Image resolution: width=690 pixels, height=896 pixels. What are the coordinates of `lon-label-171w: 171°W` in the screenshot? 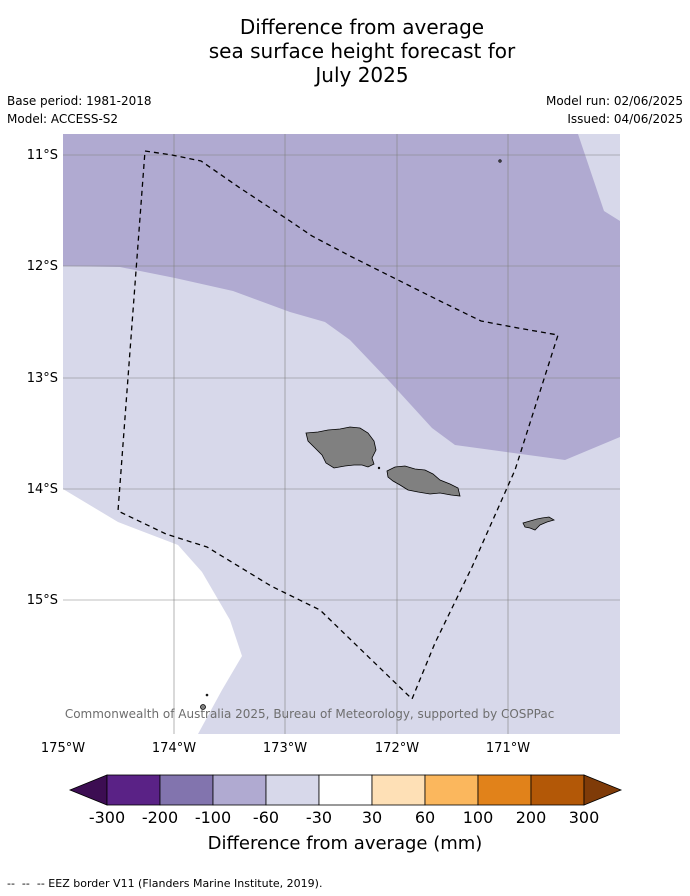 It's located at (508, 748).